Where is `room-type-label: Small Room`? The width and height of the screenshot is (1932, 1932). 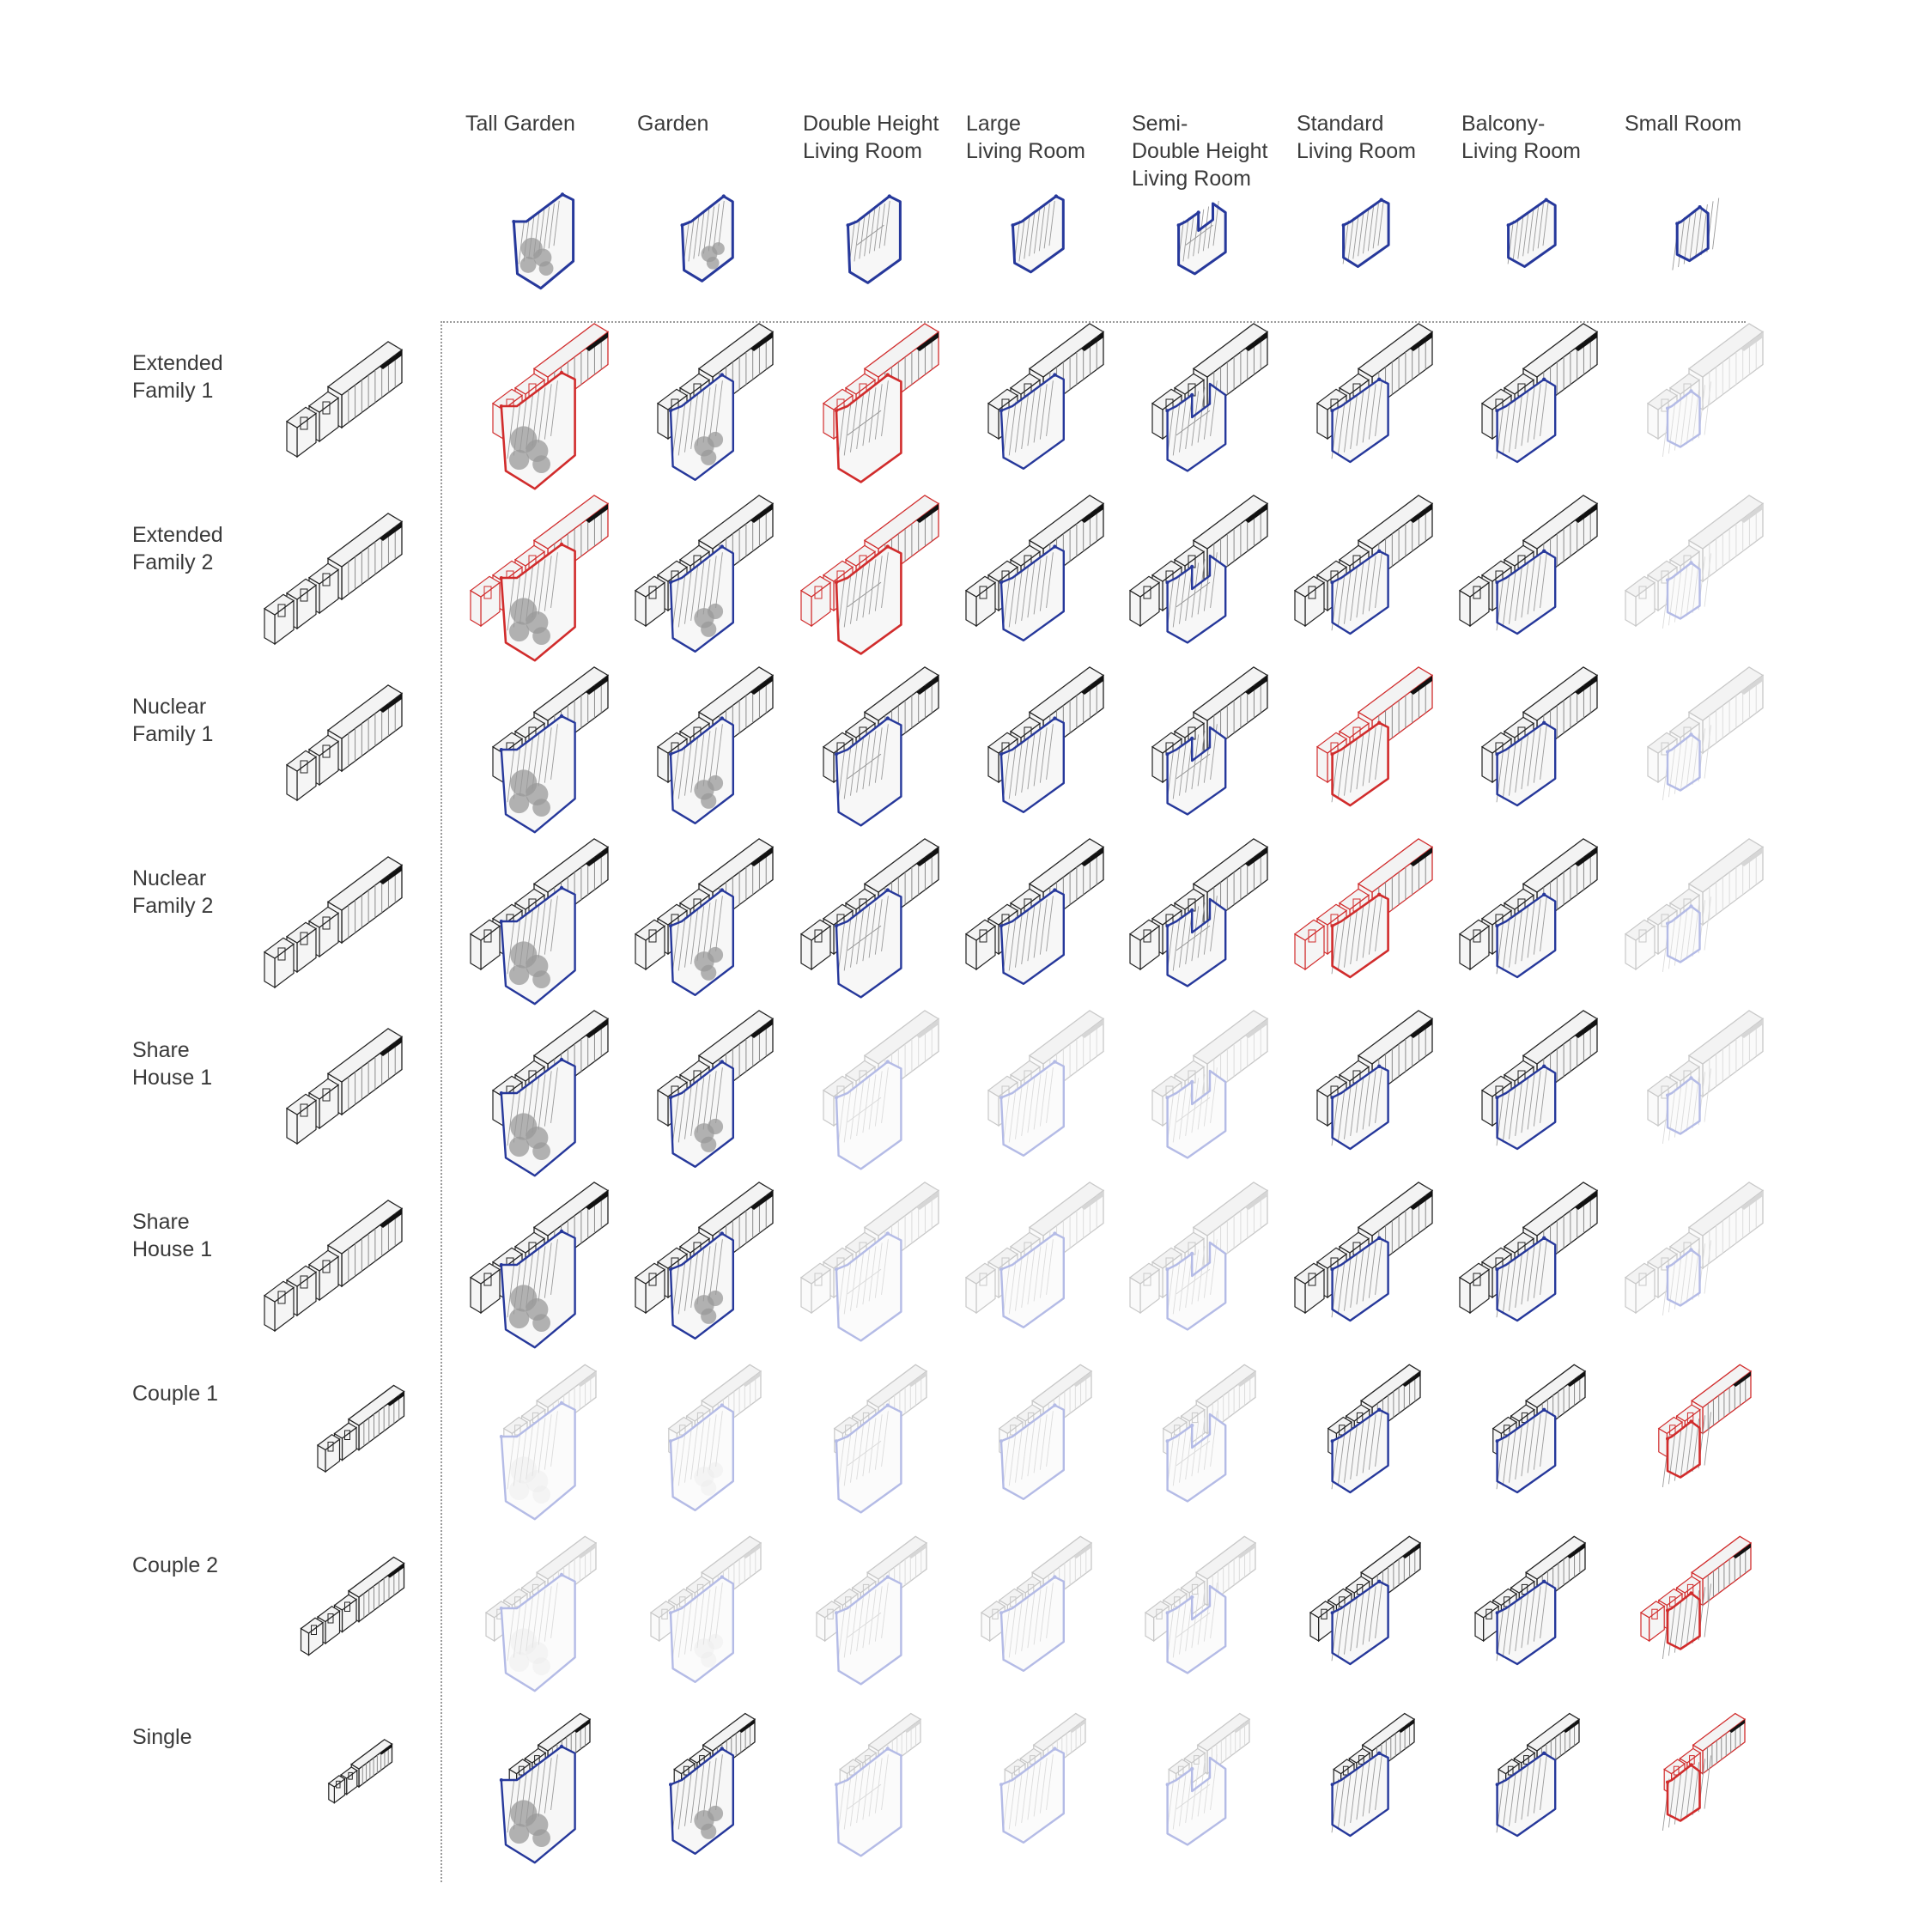 room-type-label: Small Room is located at coordinates (1683, 124).